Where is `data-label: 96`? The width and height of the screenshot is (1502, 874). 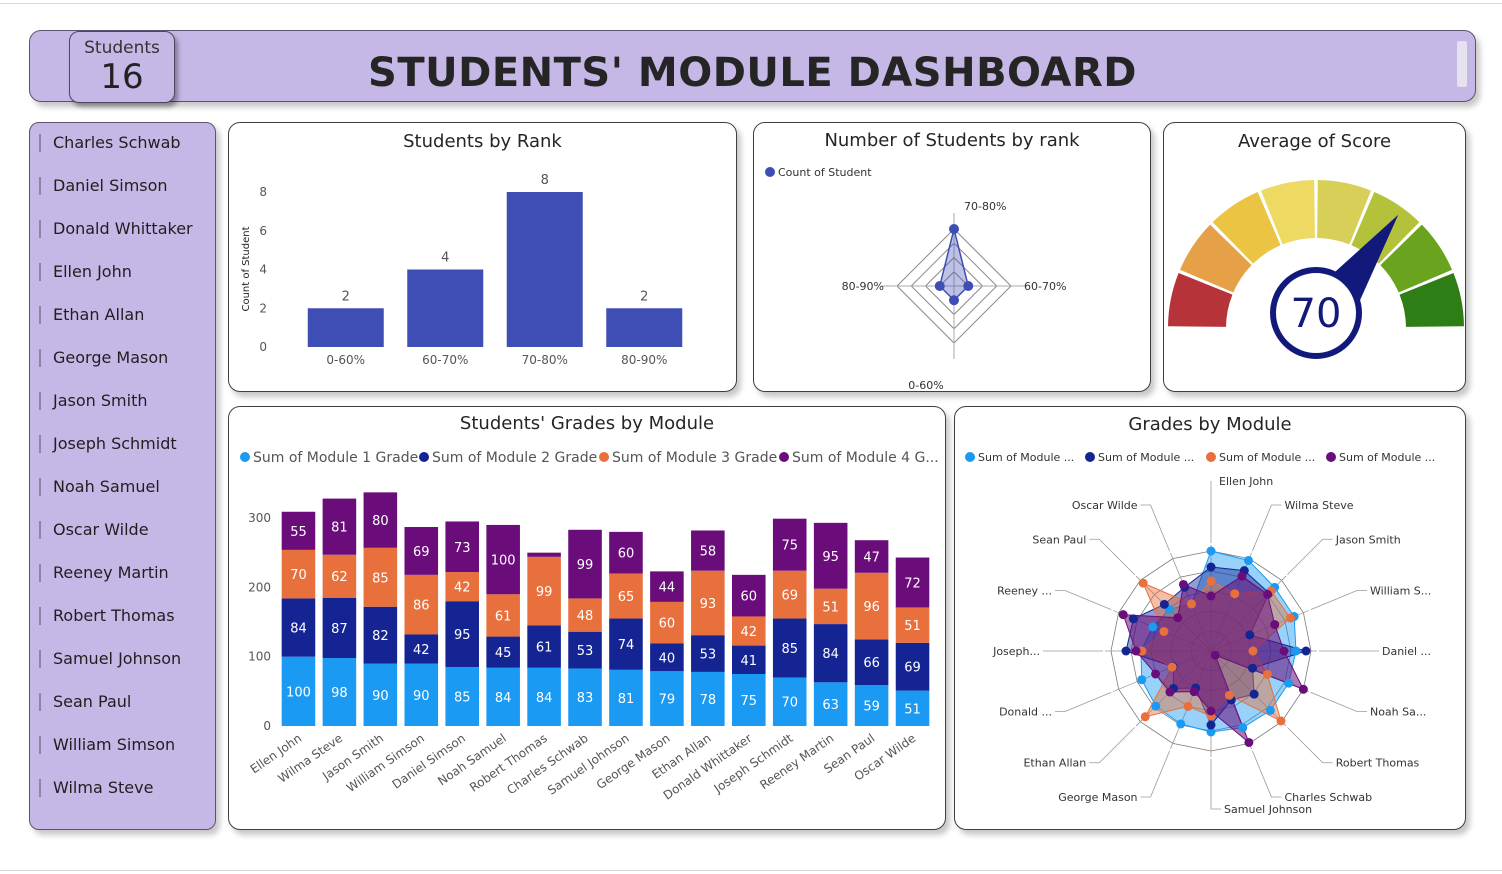 data-label: 96 is located at coordinates (871, 607).